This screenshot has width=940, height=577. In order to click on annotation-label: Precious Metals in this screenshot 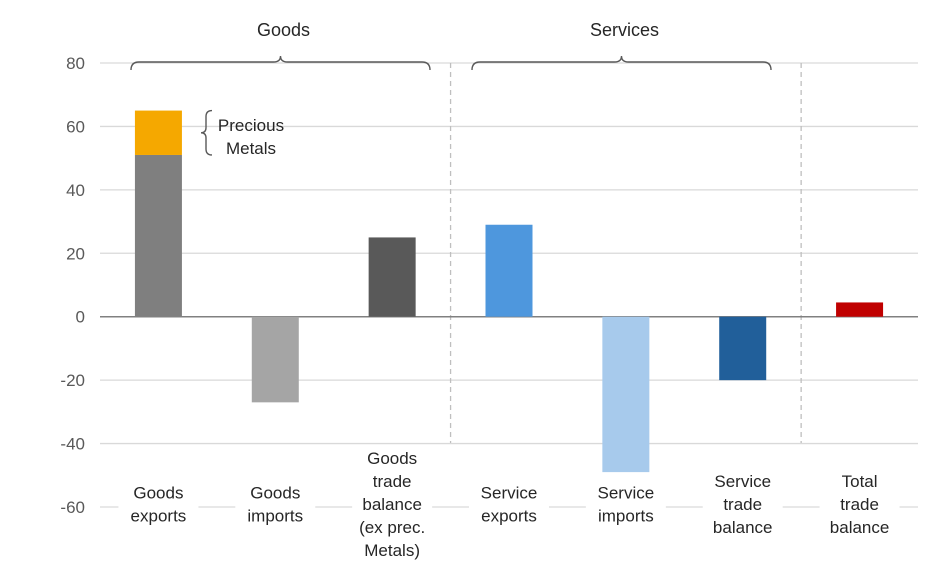, I will do `click(251, 137)`.